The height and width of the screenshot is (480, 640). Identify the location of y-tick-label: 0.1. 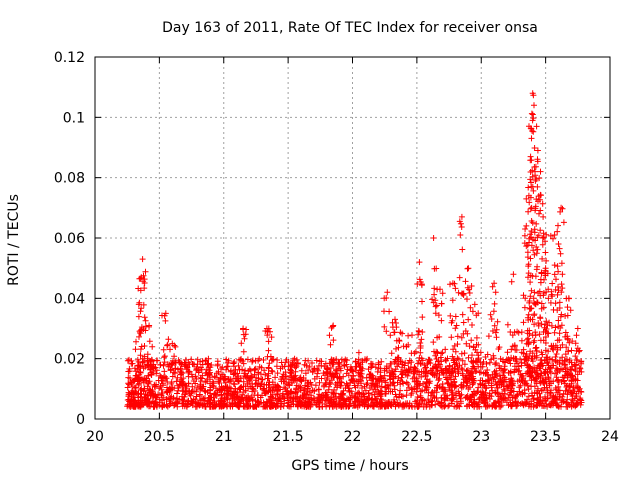
(74, 118).